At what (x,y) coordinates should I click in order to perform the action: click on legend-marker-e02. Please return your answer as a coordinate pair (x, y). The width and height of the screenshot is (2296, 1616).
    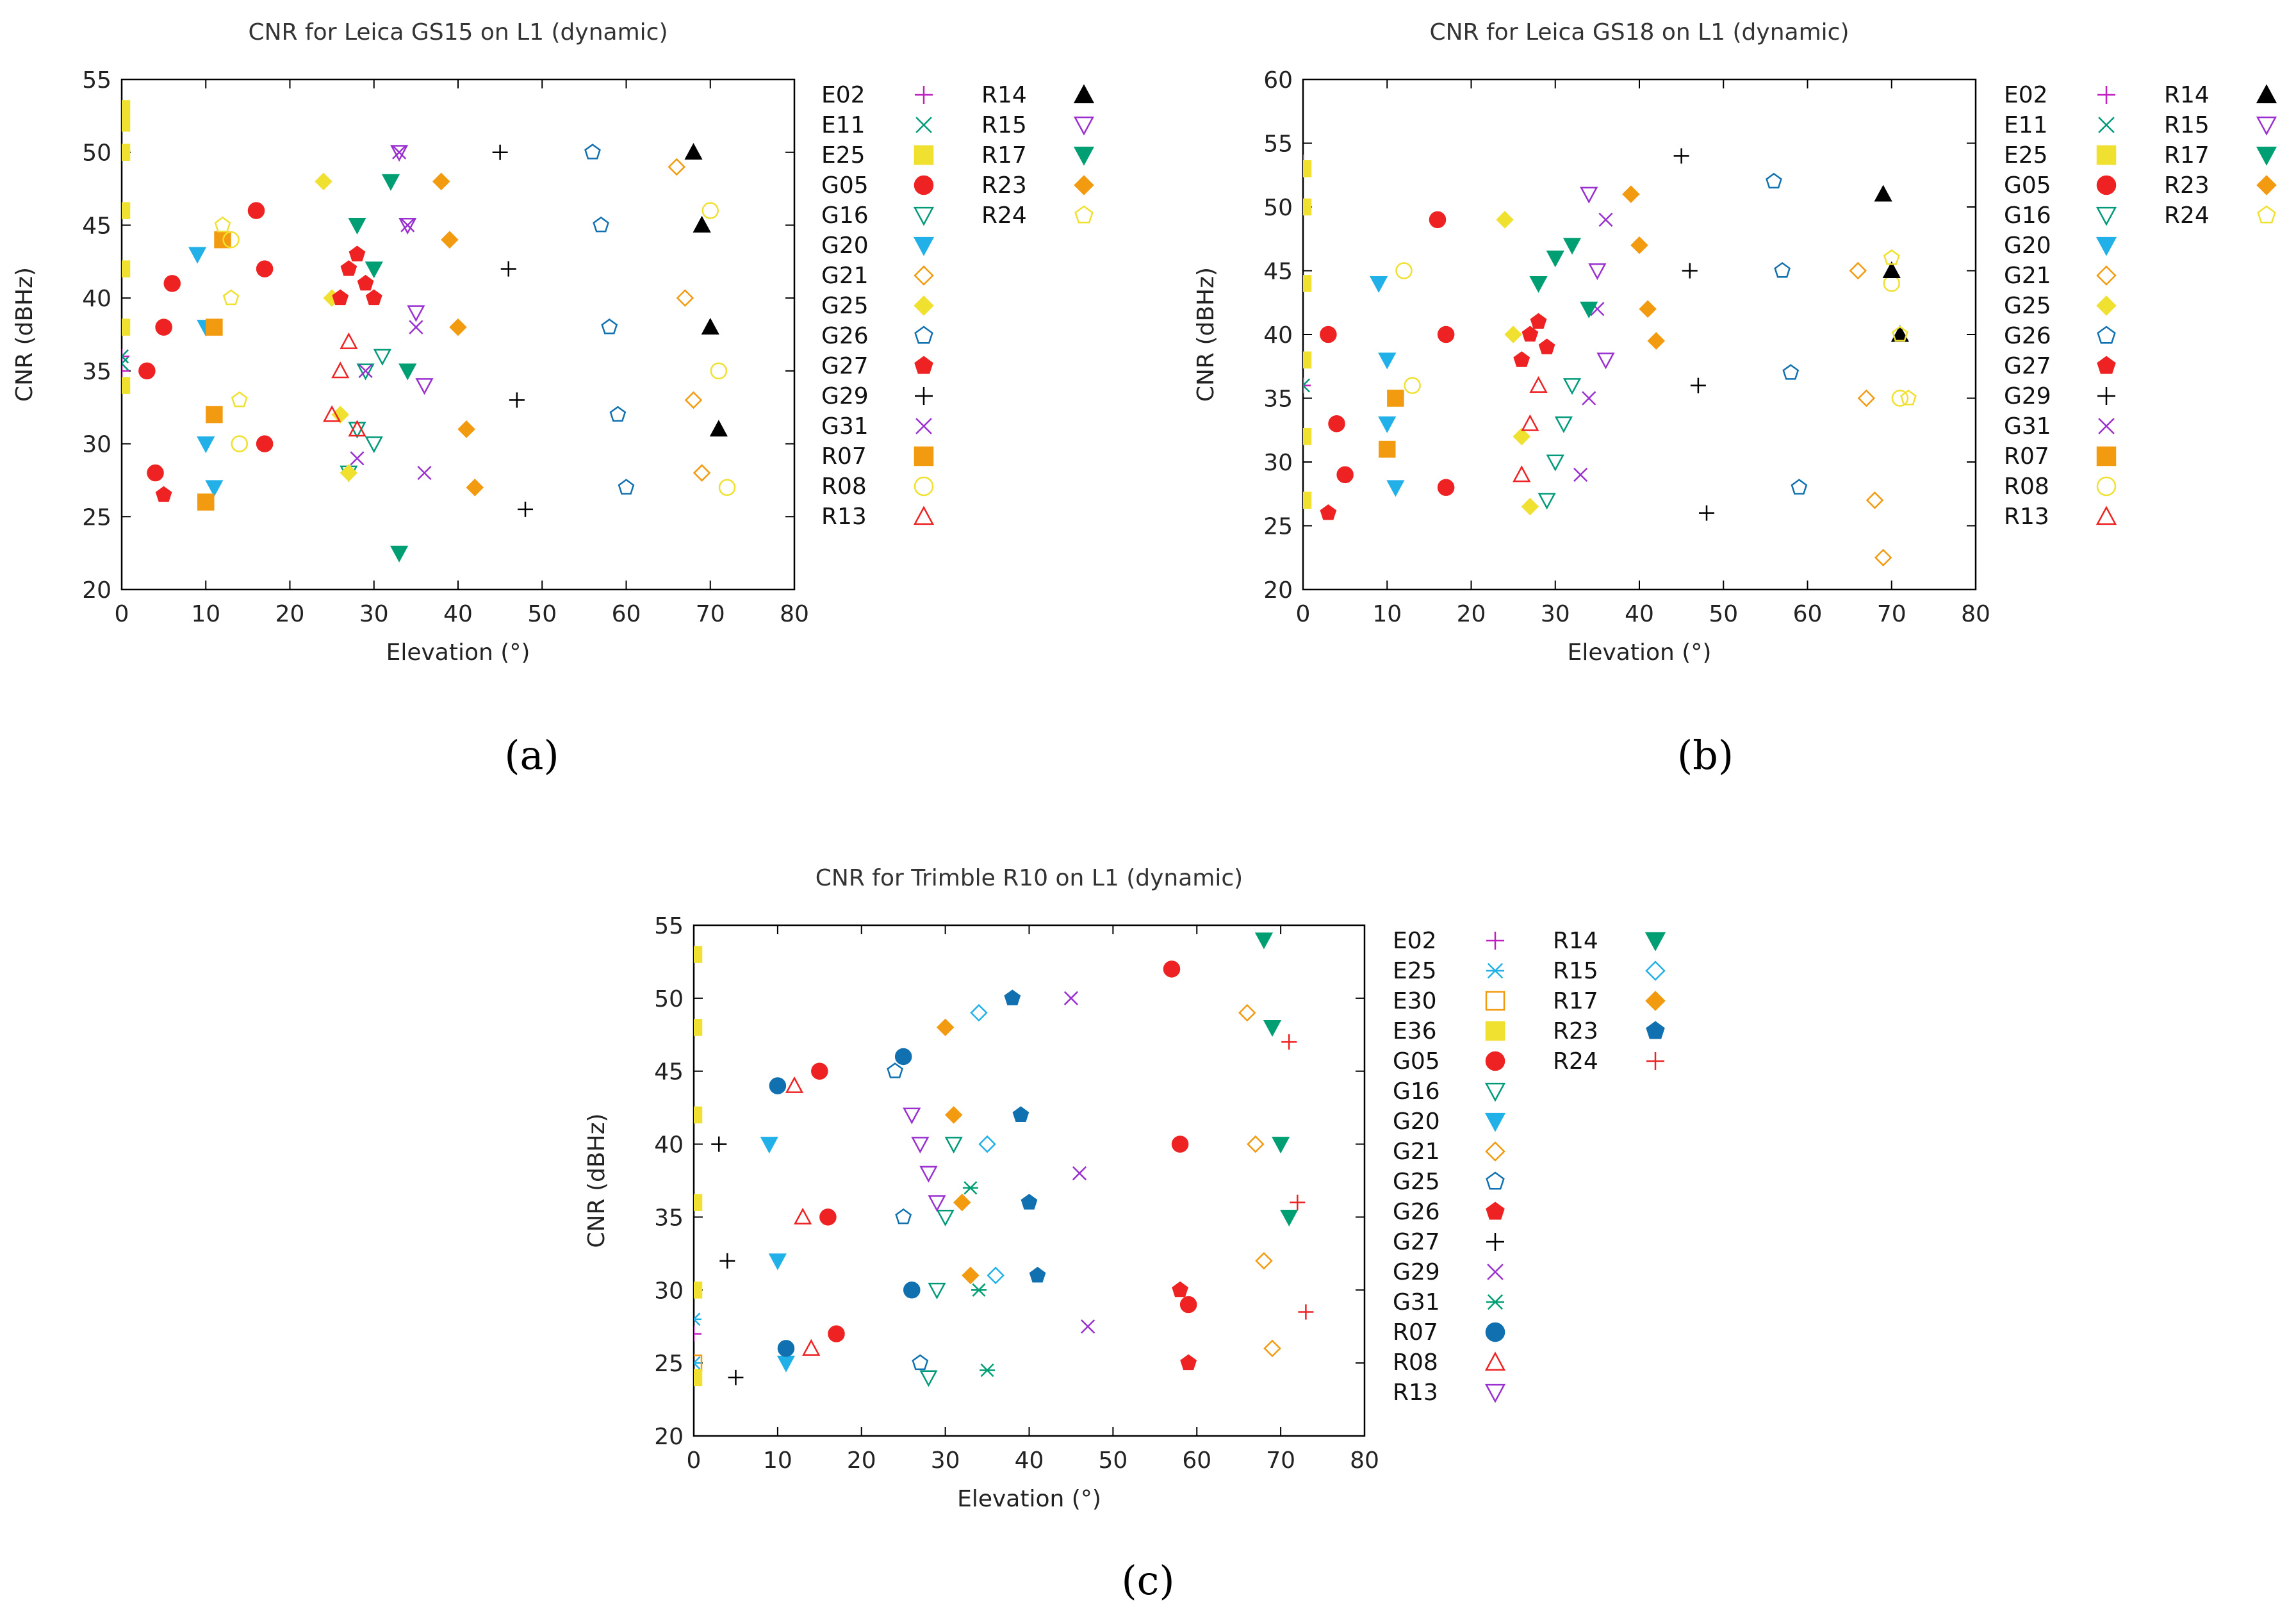
    Looking at the image, I should click on (2106, 95).